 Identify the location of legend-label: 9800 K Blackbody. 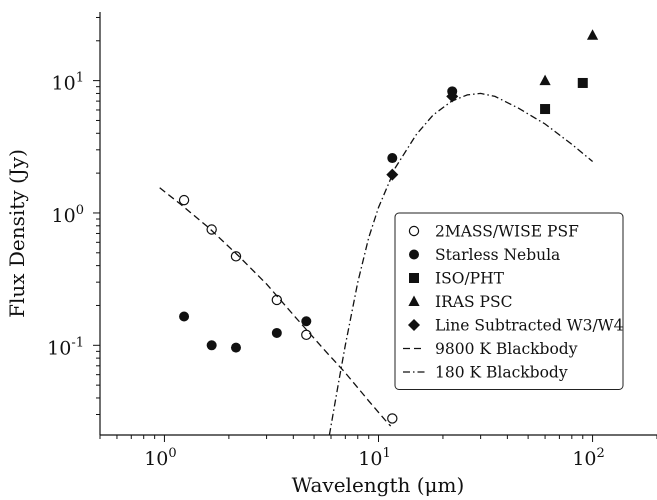
(506, 349).